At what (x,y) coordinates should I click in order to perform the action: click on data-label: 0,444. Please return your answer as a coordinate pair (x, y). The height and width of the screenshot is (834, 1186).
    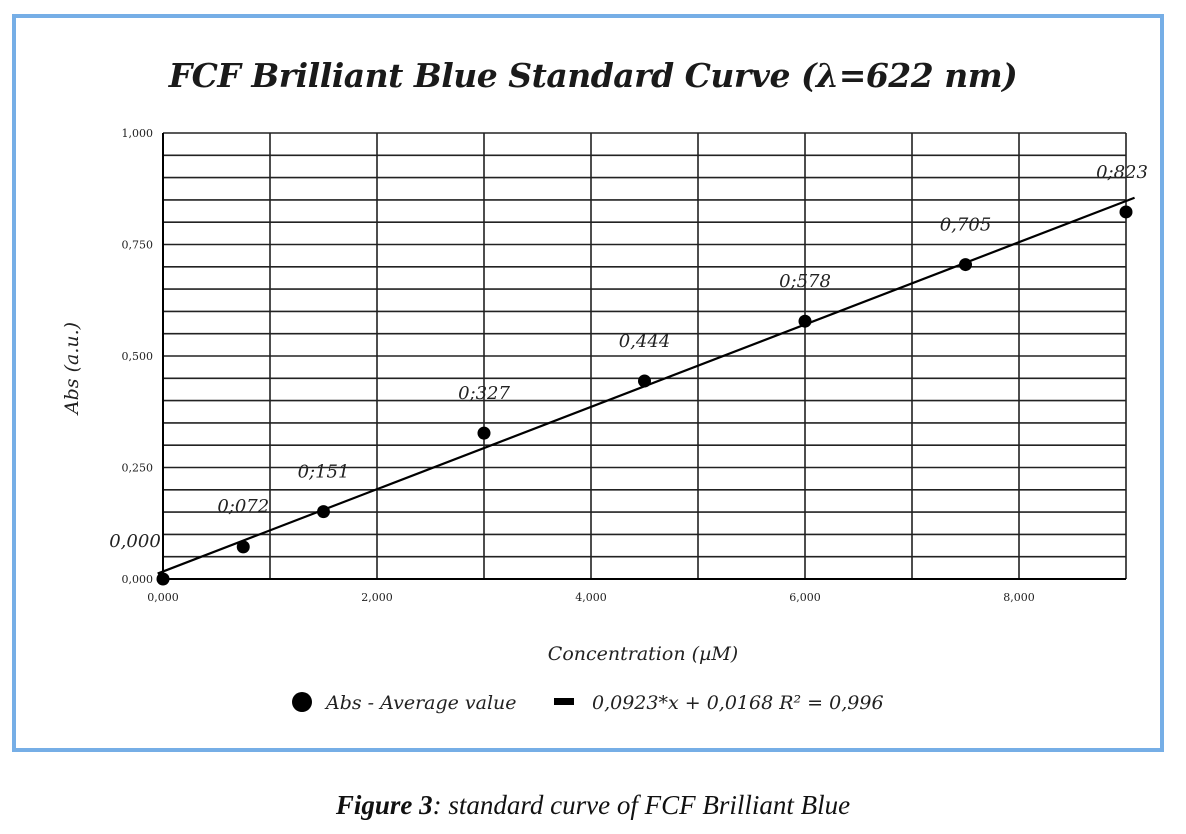
    Looking at the image, I should click on (645, 341).